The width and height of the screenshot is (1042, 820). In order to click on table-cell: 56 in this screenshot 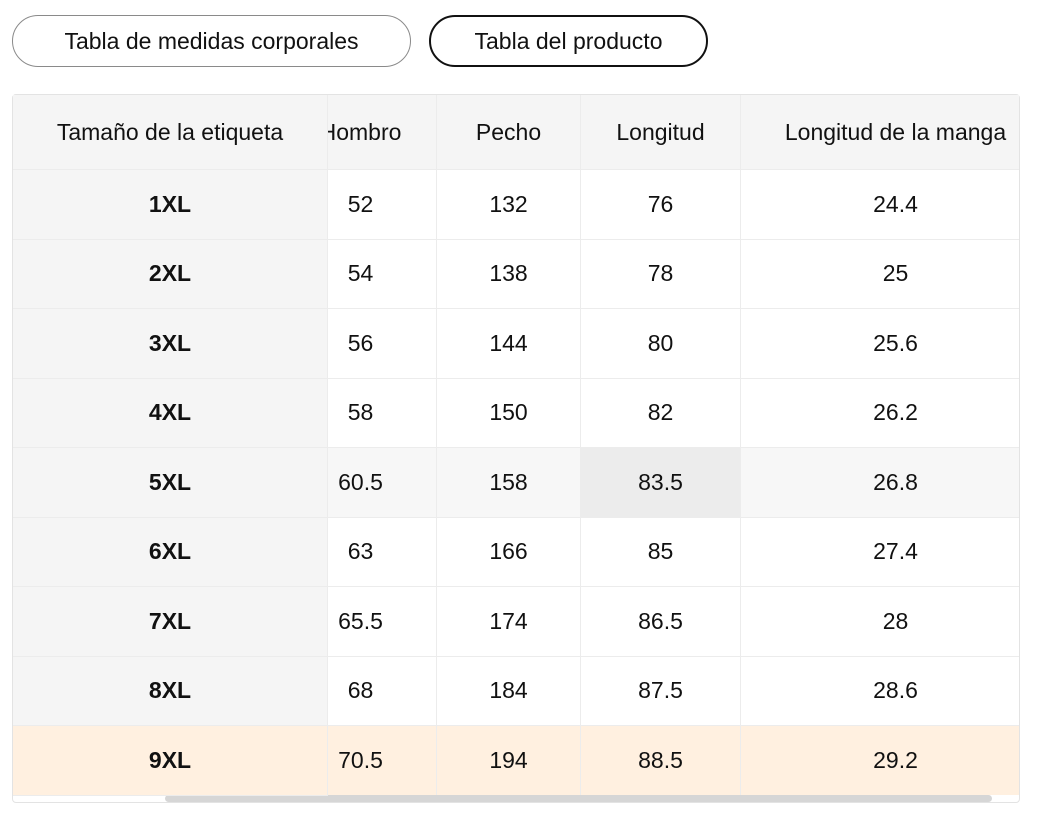, I will do `click(382, 344)`.